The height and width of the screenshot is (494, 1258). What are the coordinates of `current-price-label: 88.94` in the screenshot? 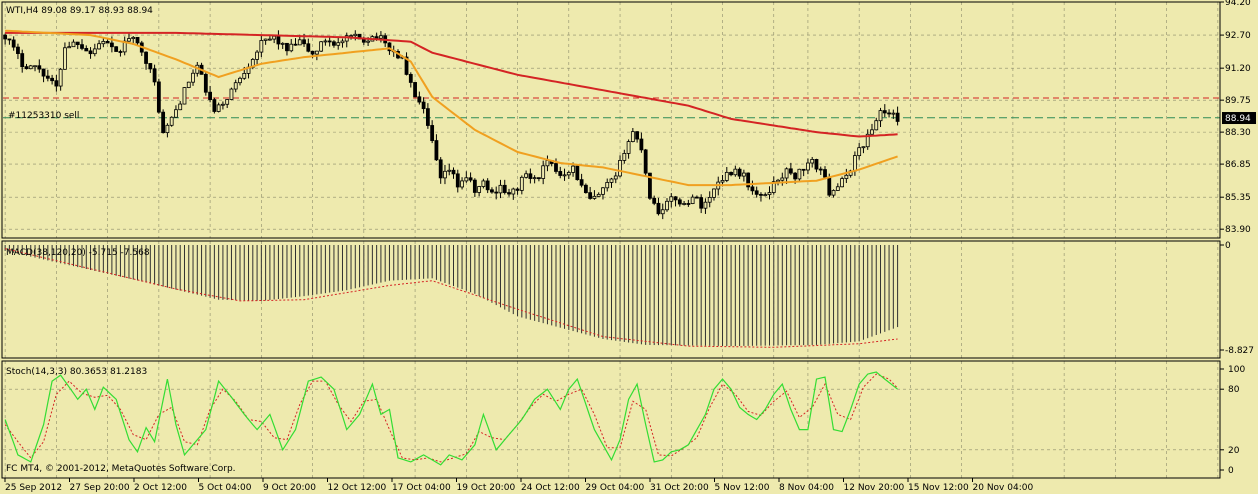 It's located at (1238, 119).